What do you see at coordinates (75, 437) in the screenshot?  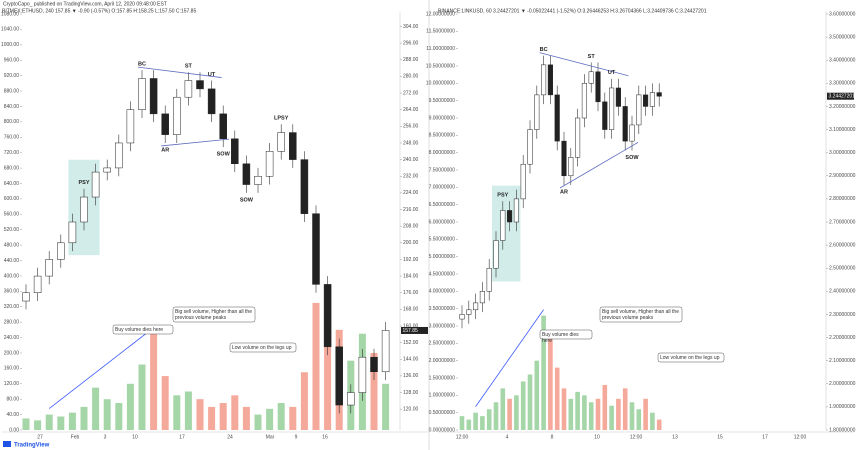 I see `x-tick-label: Feb` at bounding box center [75, 437].